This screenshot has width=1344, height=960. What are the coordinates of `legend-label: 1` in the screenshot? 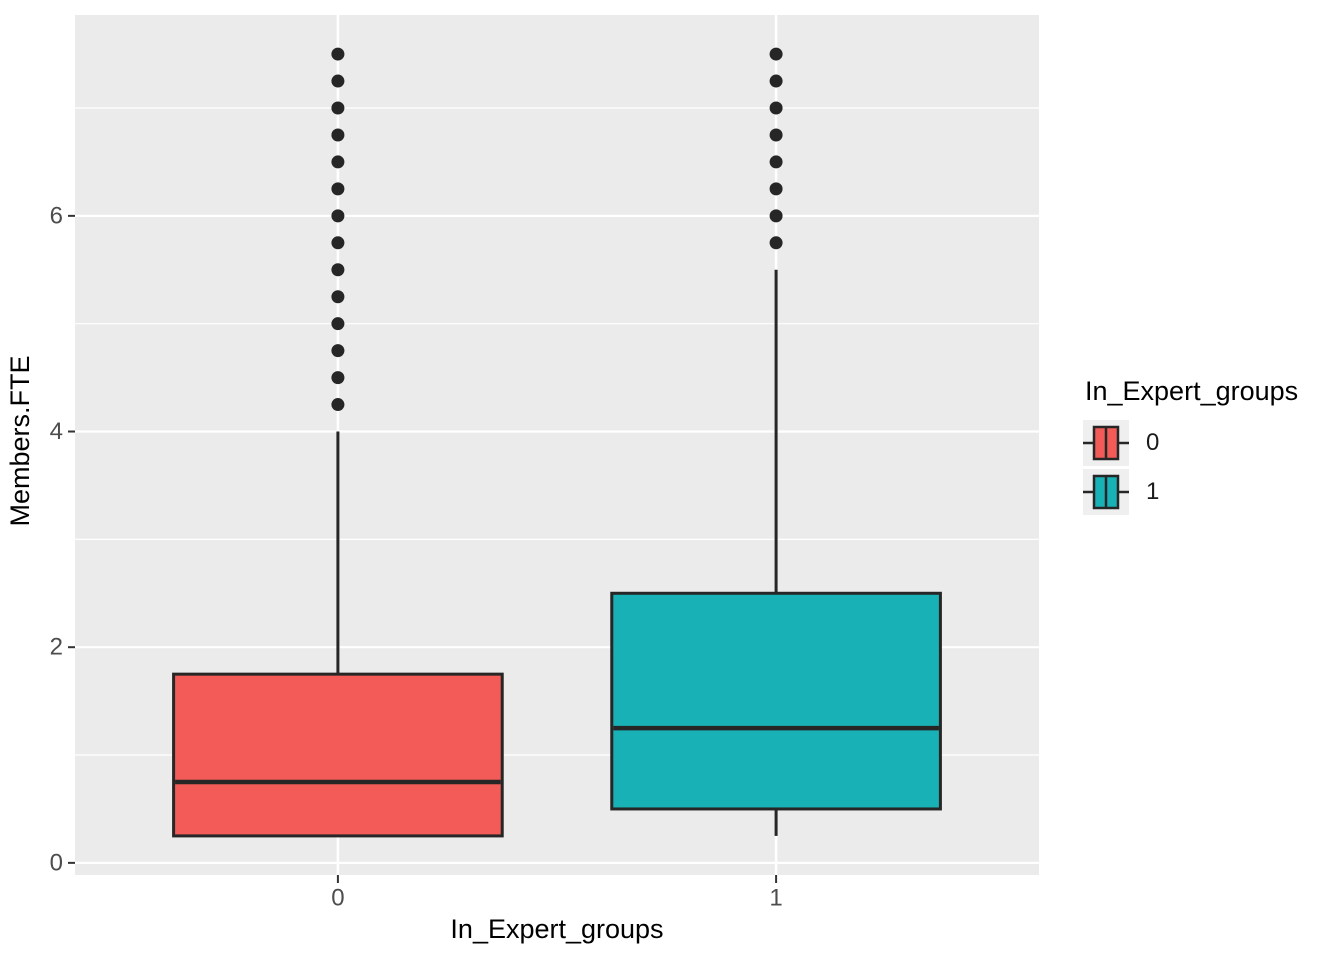 It's located at (1153, 491).